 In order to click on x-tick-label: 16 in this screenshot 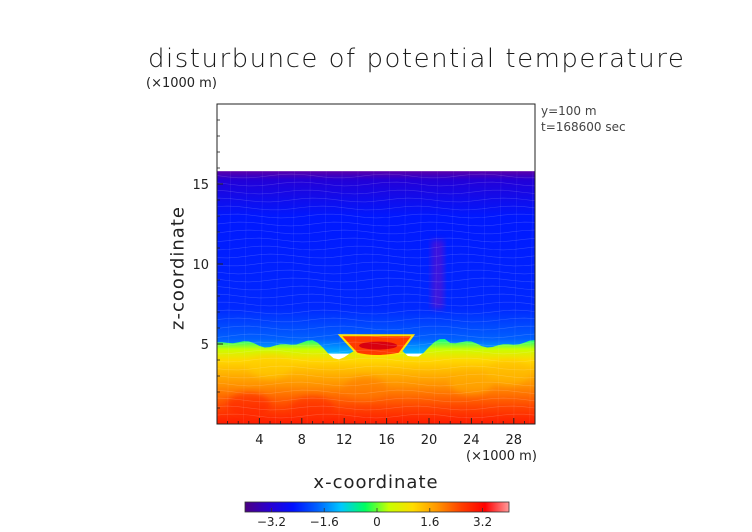, I will do `click(386, 440)`.